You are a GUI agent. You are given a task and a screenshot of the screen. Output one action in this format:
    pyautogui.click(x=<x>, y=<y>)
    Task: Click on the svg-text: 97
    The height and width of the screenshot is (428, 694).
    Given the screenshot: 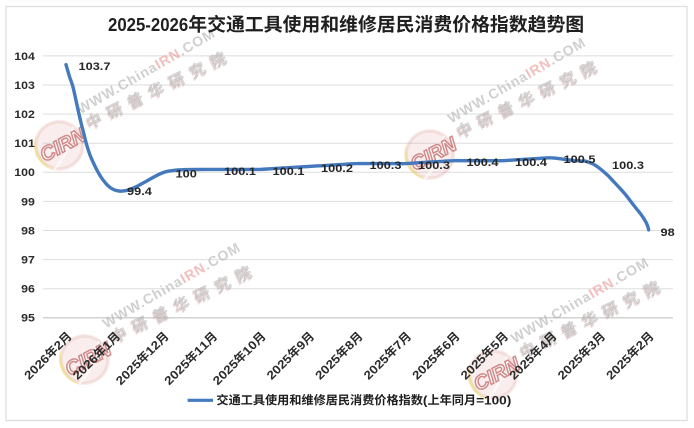 What is the action you would take?
    pyautogui.click(x=28, y=260)
    